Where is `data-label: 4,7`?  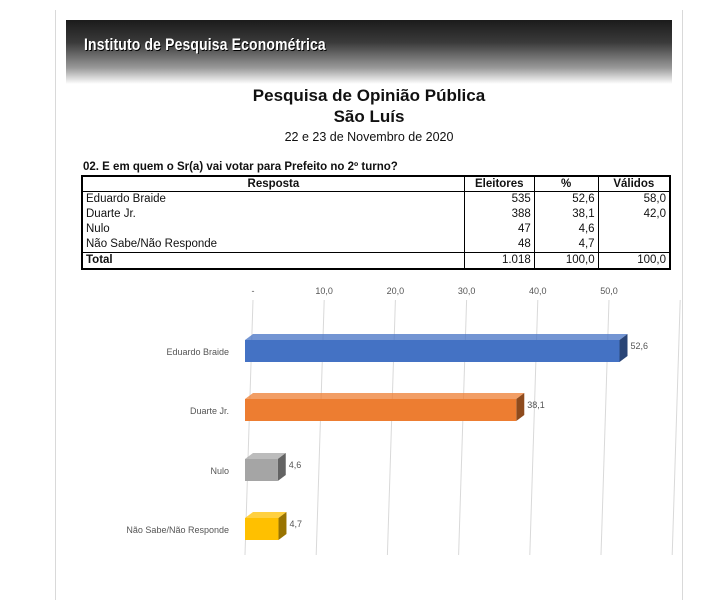 data-label: 4,7 is located at coordinates (295, 524).